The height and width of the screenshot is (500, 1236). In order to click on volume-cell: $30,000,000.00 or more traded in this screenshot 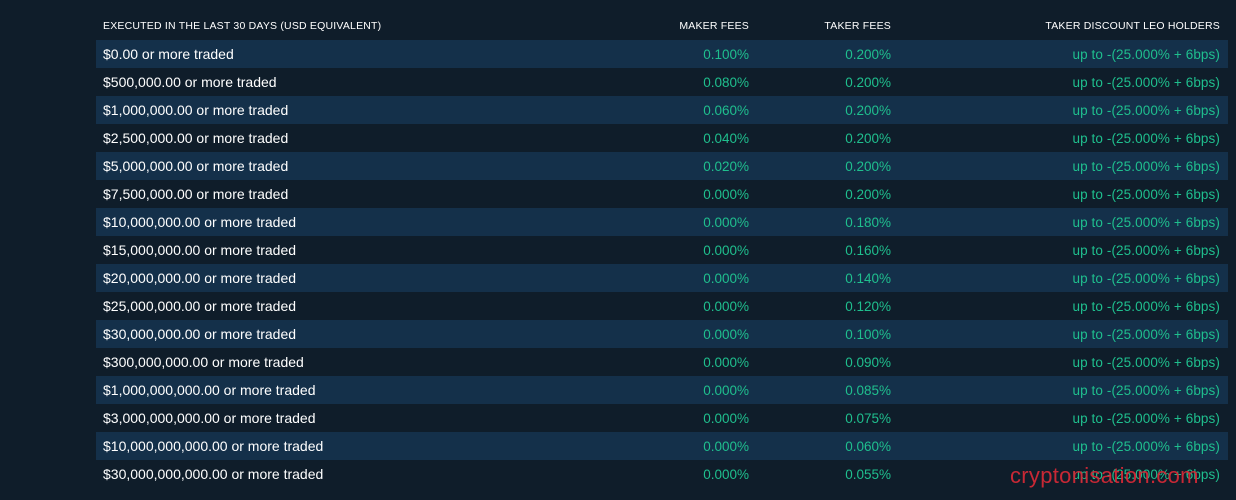, I will do `click(200, 334)`.